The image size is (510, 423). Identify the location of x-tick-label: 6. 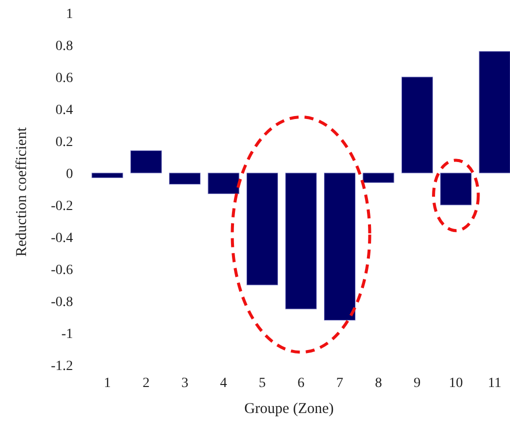
(301, 383).